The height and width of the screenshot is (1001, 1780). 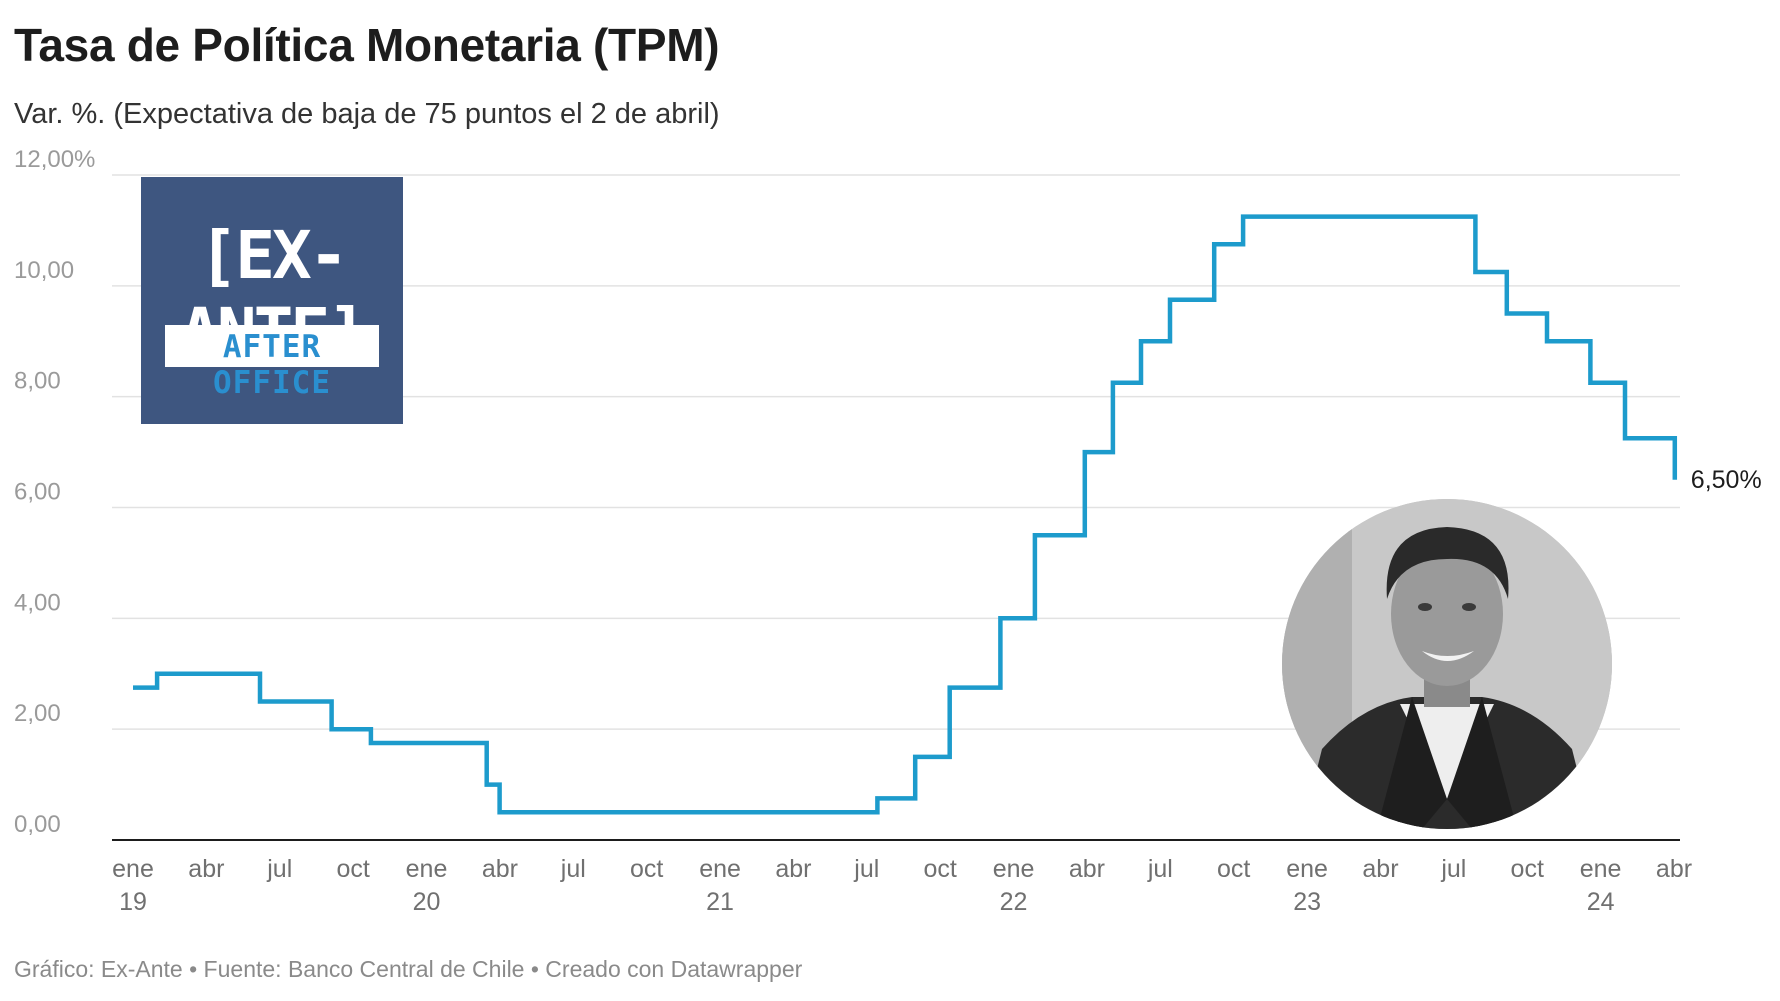 I want to click on portrait-photo, so click(x=1447, y=664).